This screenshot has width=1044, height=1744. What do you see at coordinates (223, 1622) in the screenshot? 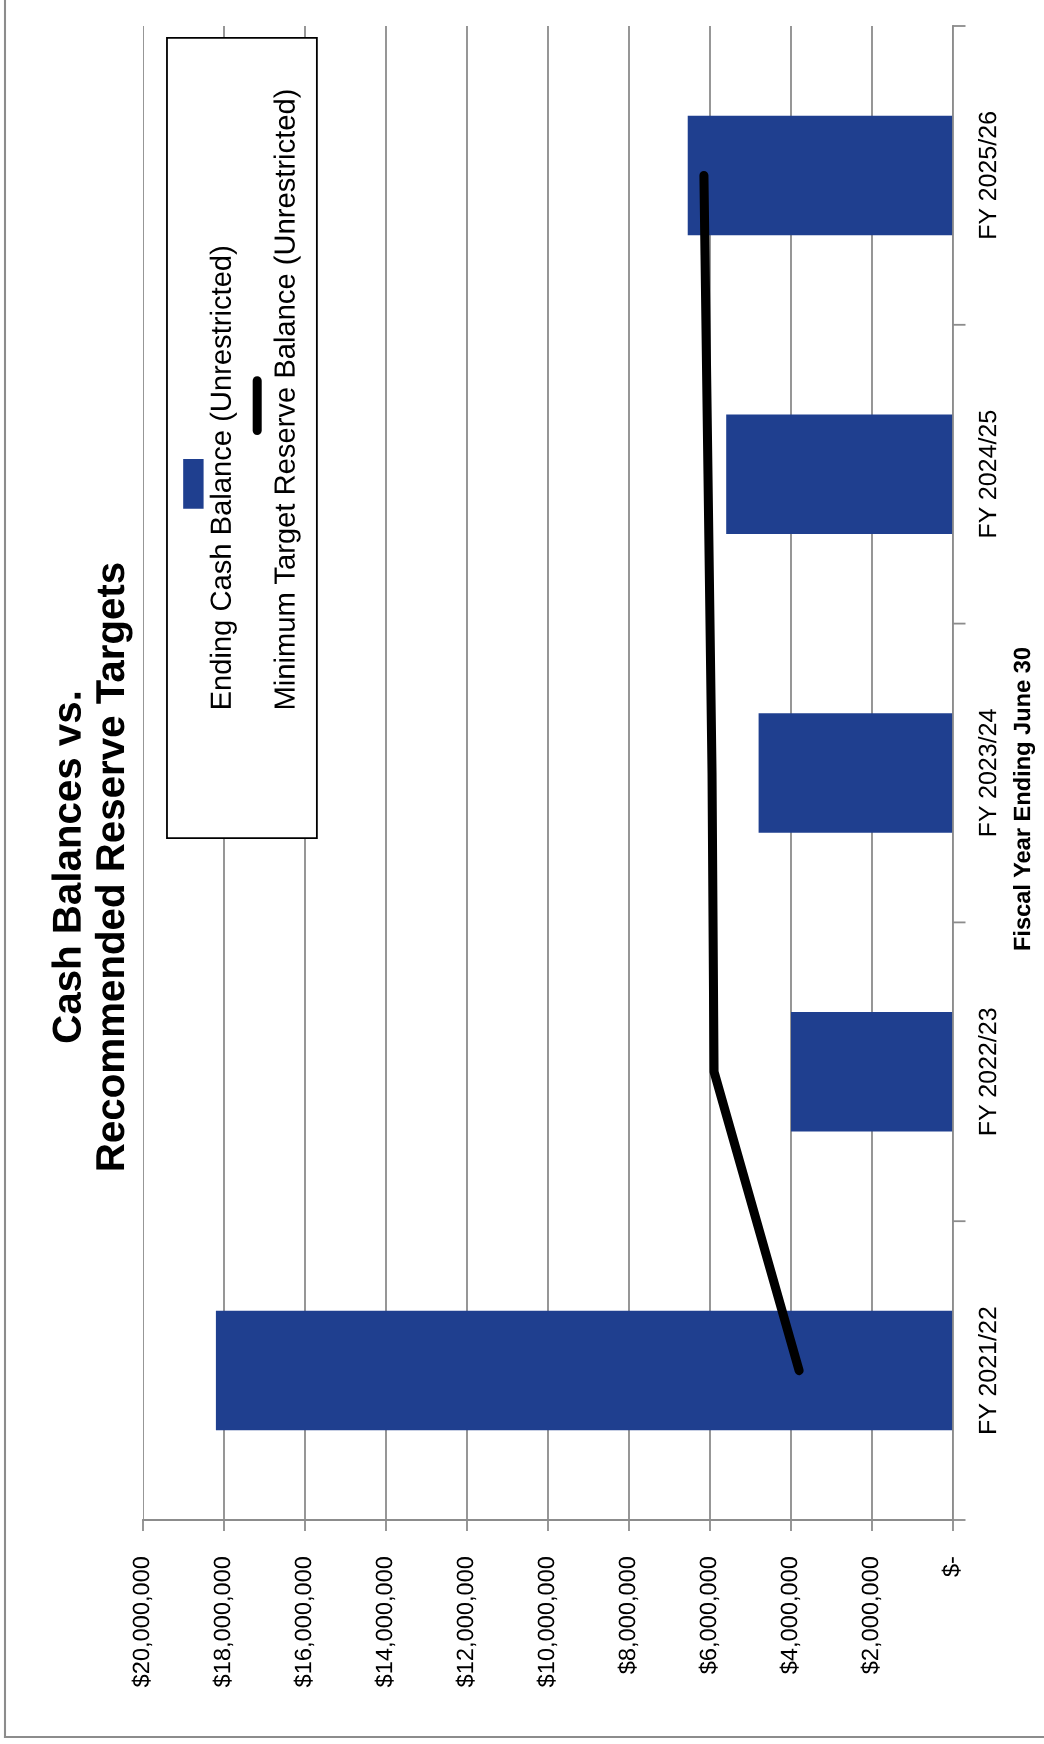
I see `x-tick-label: $18,000,000` at bounding box center [223, 1622].